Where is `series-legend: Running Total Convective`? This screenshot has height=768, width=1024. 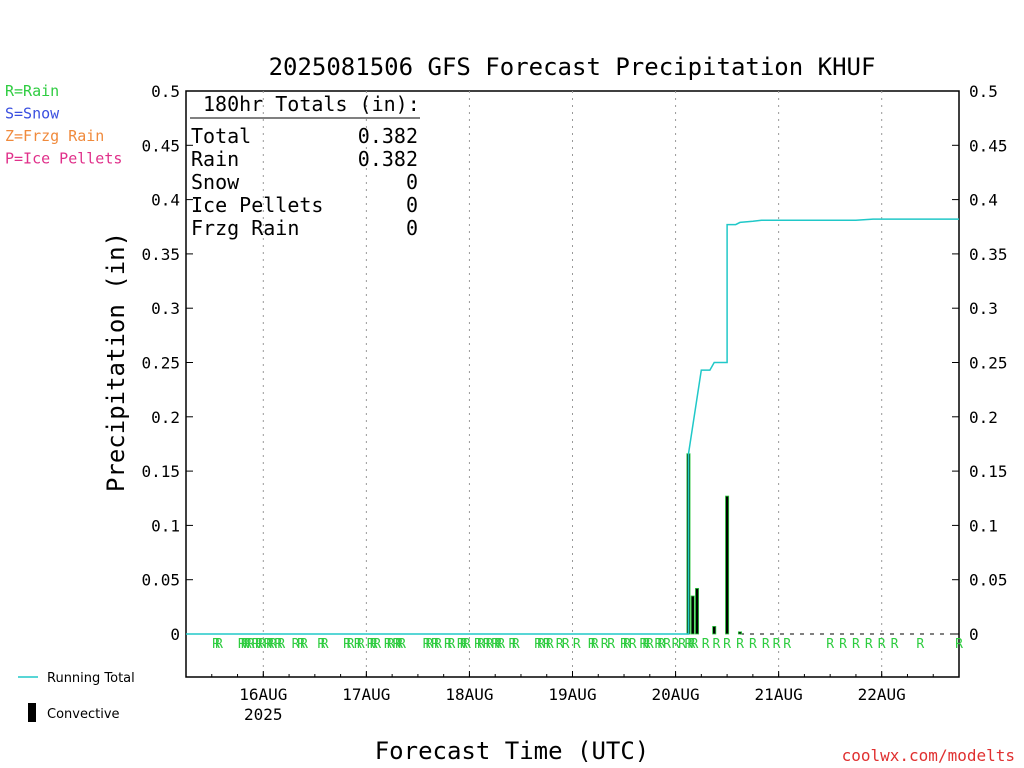
series-legend: Running Total Convective is located at coordinates (76, 696).